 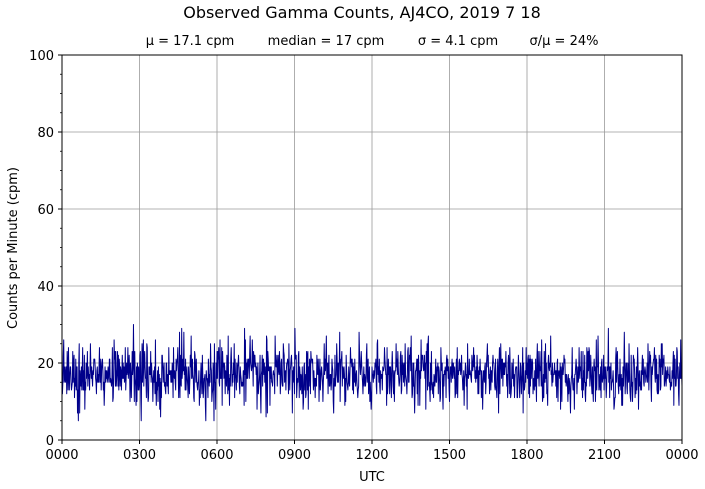 I want to click on stat-sigma: σ = 4.1 cpm, so click(x=458, y=41).